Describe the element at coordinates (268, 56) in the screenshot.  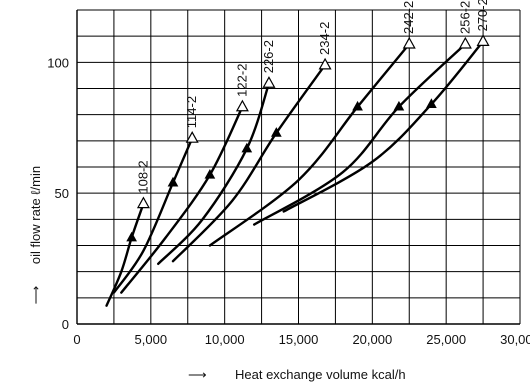
I see `series-label: 226-2` at that location.